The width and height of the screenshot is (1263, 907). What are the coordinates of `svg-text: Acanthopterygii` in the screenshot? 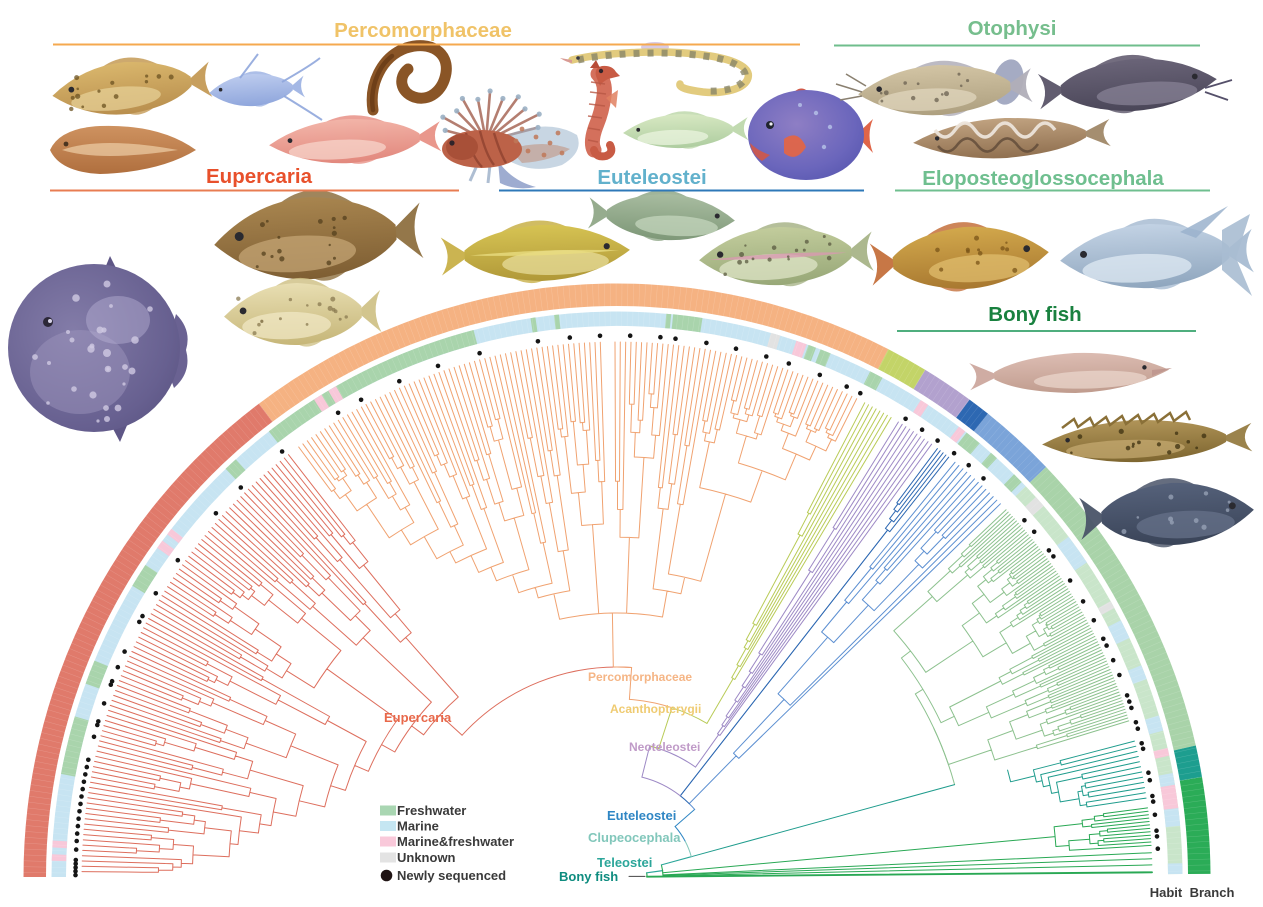 It's located at (655, 709).